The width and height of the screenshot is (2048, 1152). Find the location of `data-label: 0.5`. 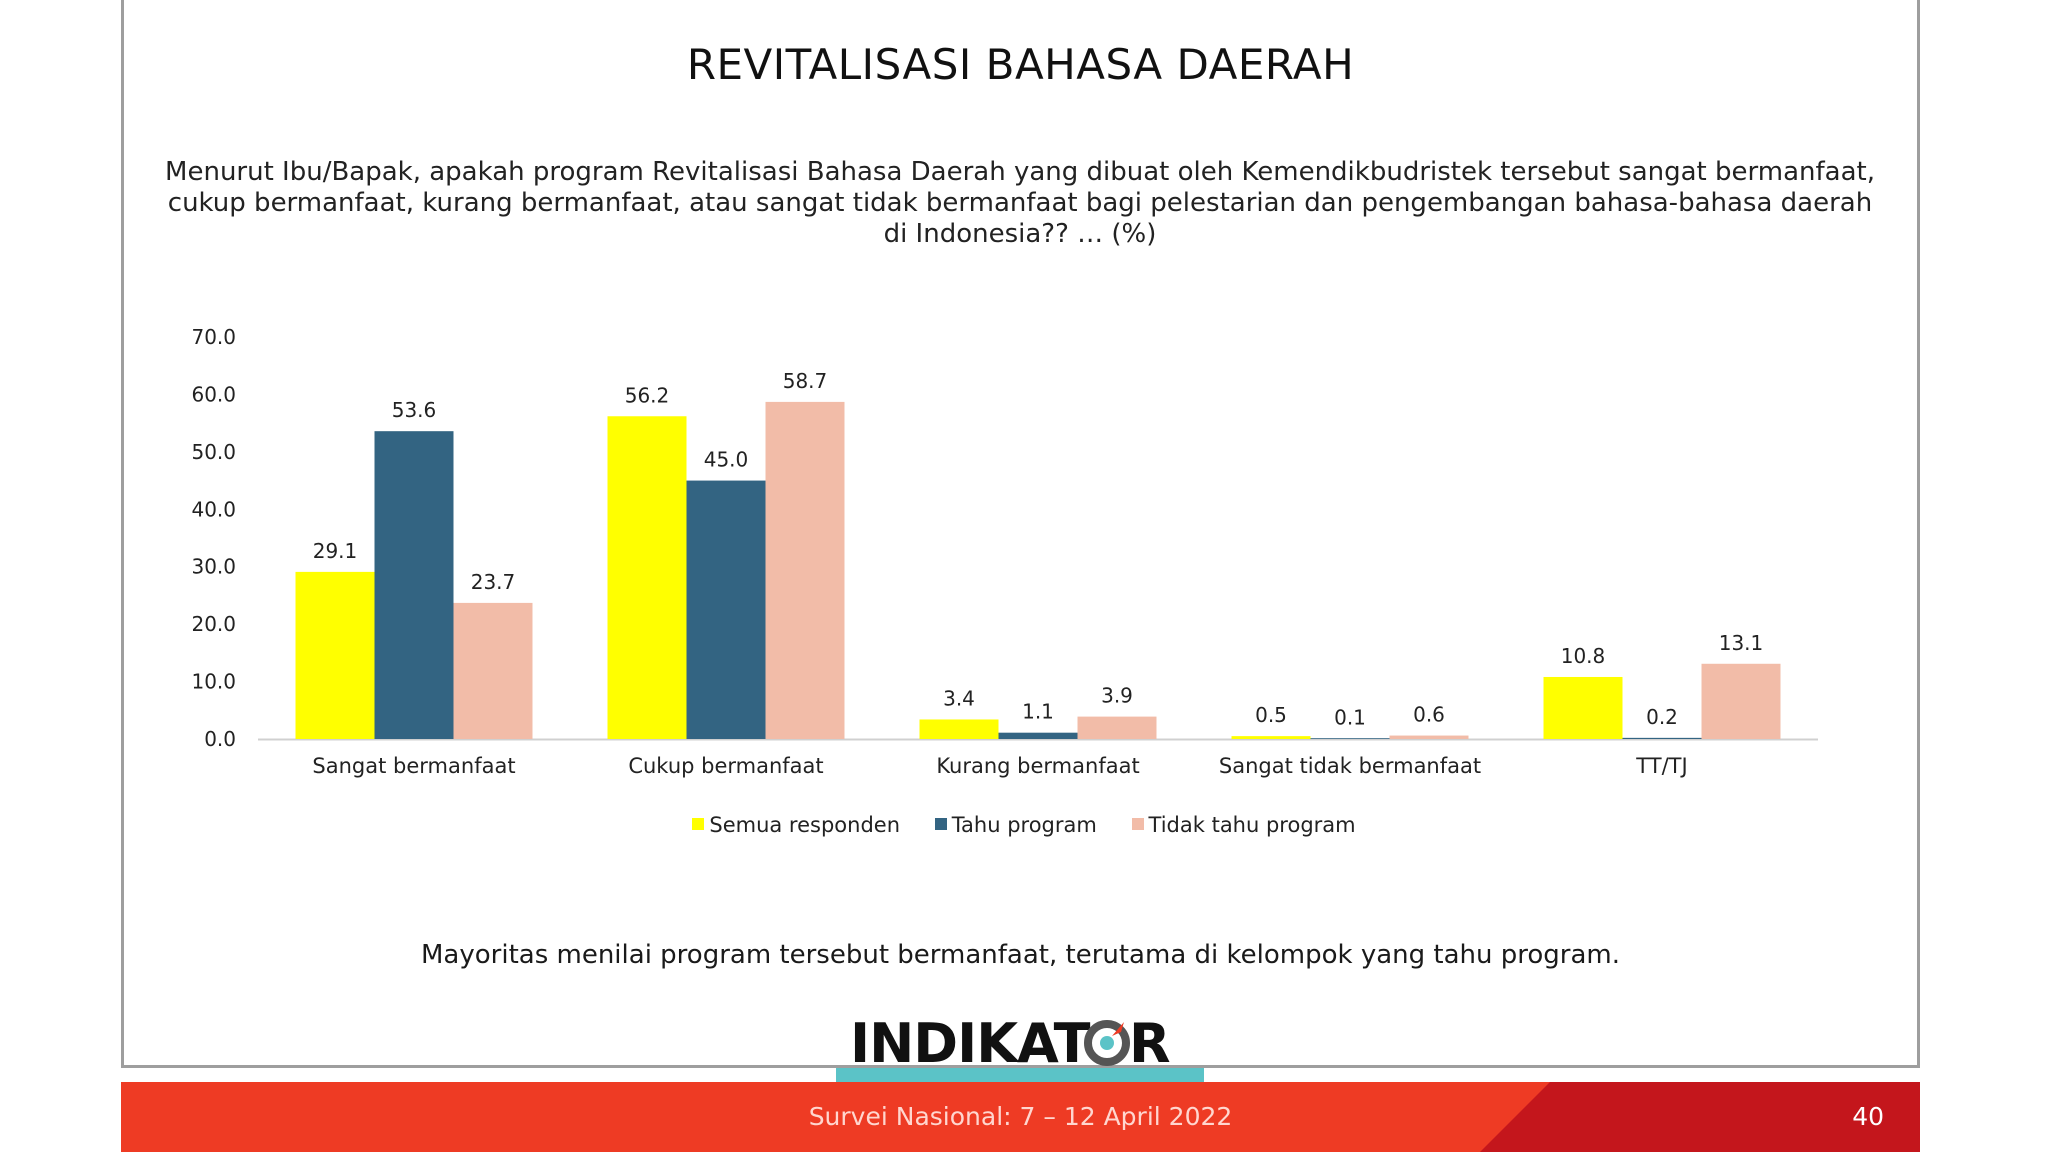

data-label: 0.5 is located at coordinates (1271, 715).